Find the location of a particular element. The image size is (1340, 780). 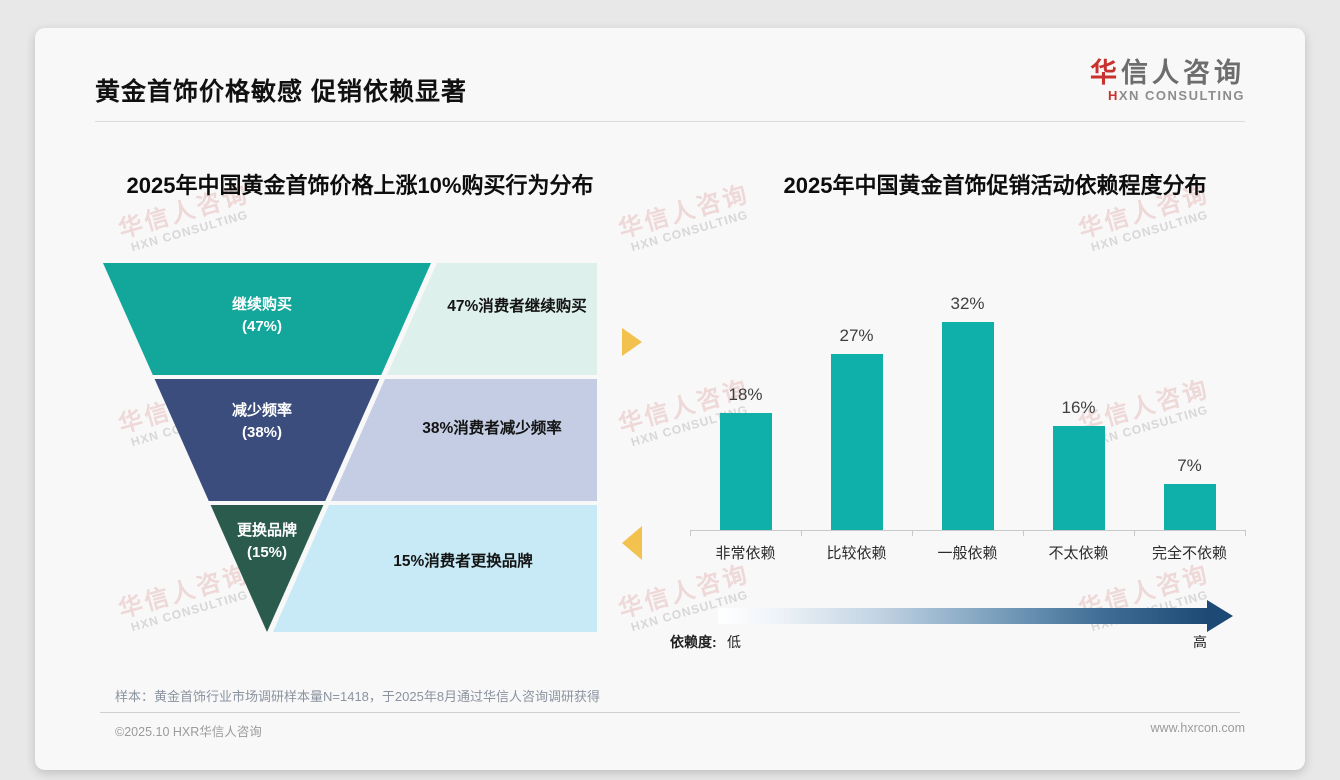

funnel-label-continue: 继续购买 (47%) is located at coordinates (262, 316).